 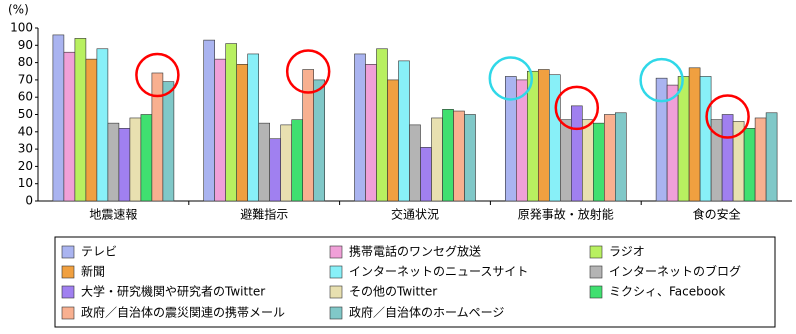 I want to click on legend-label: ラジオ, so click(x=627, y=252).